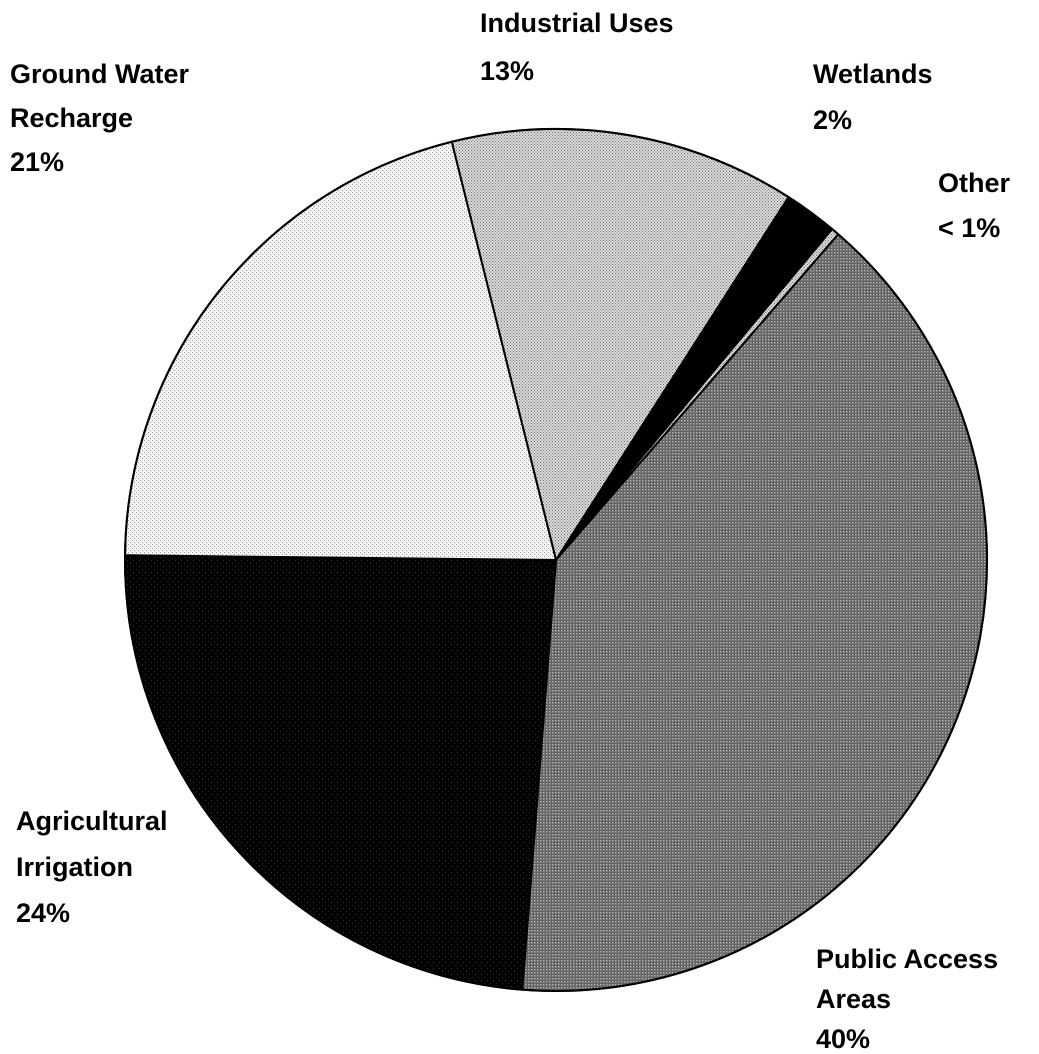 The width and height of the screenshot is (1039, 1054). What do you see at coordinates (907, 959) in the screenshot?
I see `label-public-access-areas-line-1: Public Access` at bounding box center [907, 959].